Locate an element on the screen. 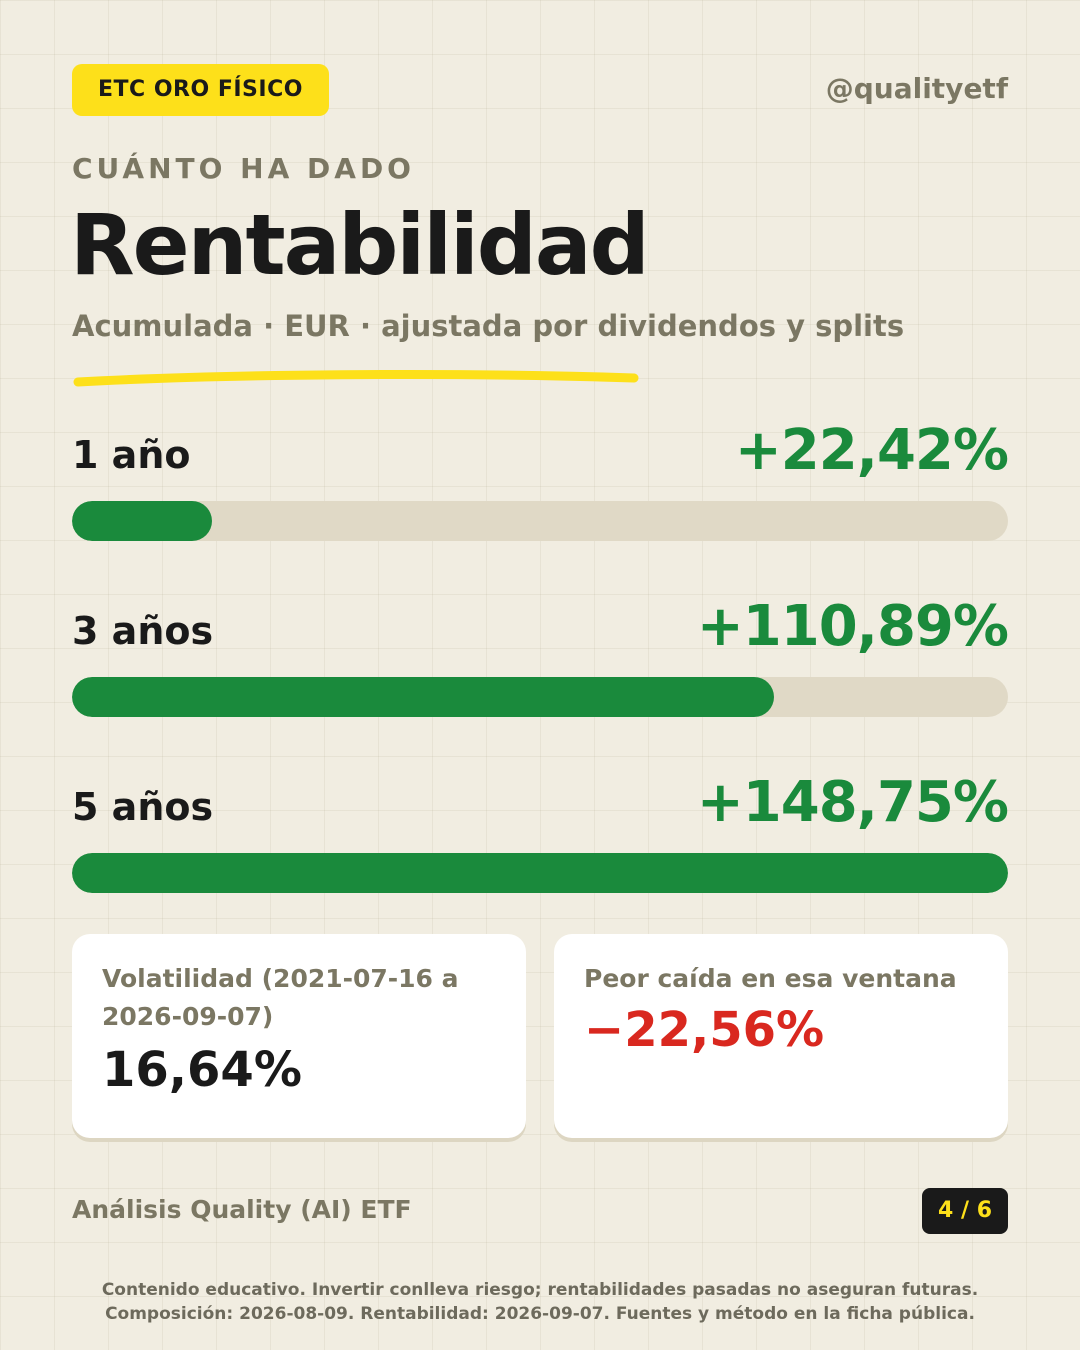  return-label: 5 años is located at coordinates (143, 807).